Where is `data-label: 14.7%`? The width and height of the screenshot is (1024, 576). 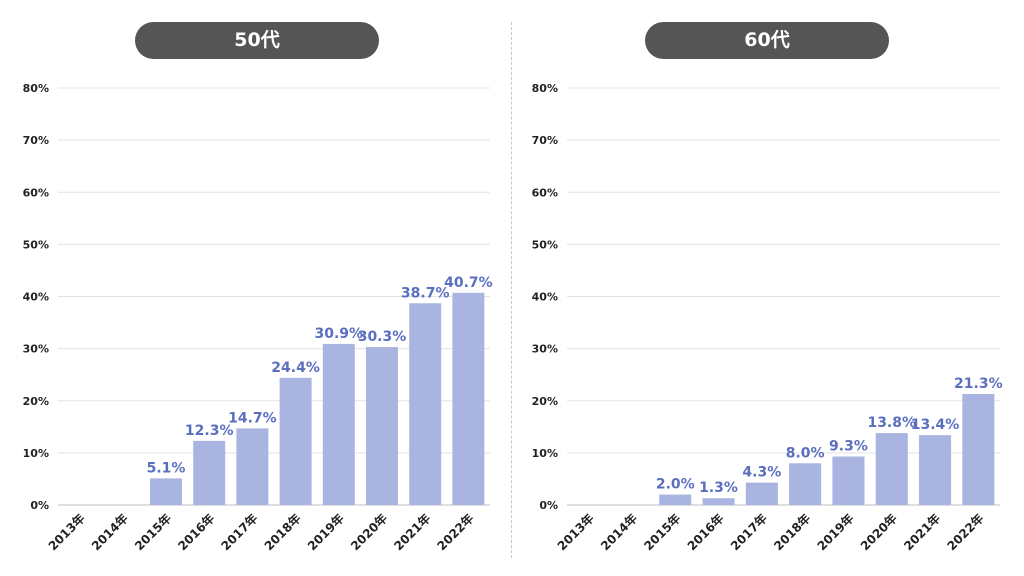
data-label: 14.7% is located at coordinates (252, 418).